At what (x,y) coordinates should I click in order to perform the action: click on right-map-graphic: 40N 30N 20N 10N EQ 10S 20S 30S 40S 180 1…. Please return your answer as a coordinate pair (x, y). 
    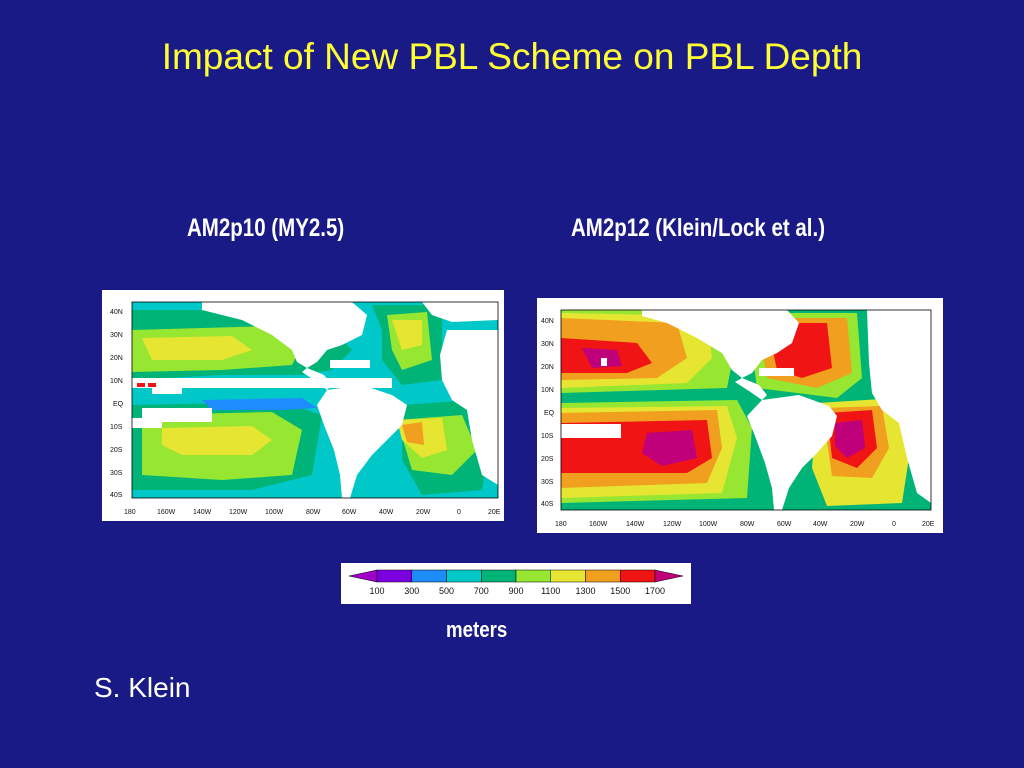
    Looking at the image, I should click on (738, 418).